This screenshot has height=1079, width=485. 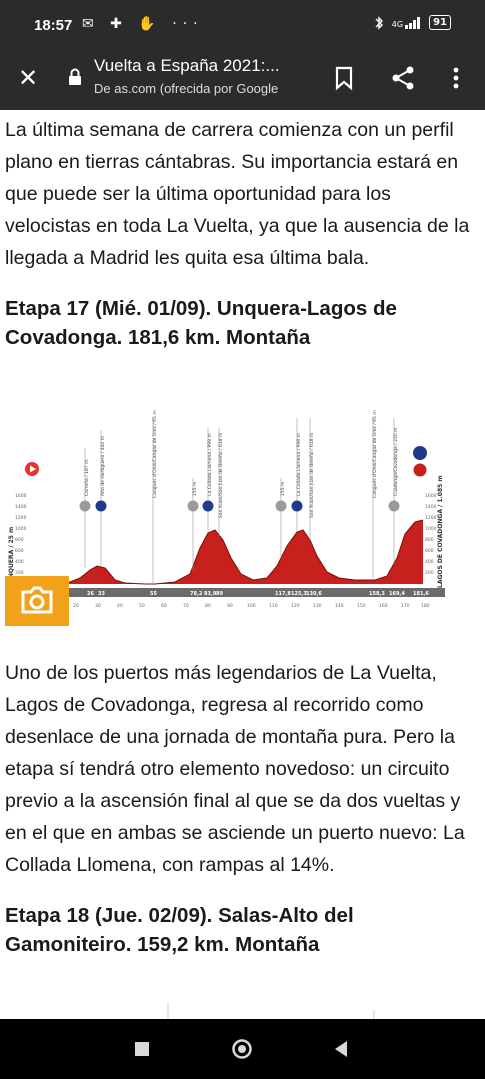 I want to click on svg-text: 40, so click(x=120, y=606).